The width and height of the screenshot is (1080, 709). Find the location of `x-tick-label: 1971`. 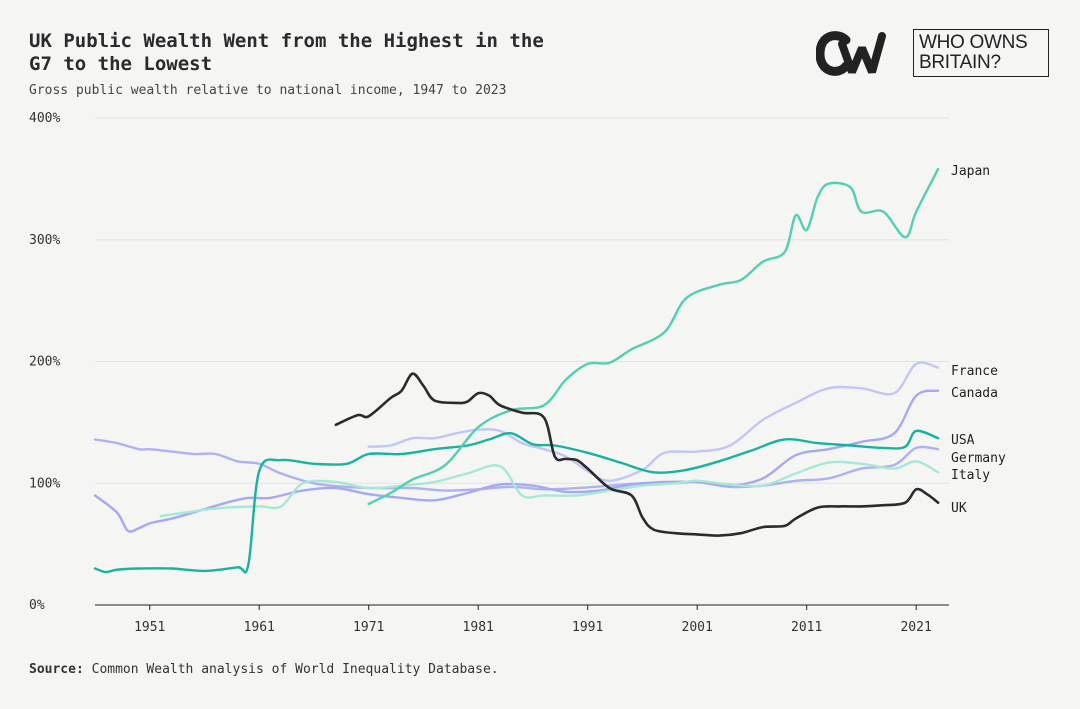

x-tick-label: 1971 is located at coordinates (368, 627).